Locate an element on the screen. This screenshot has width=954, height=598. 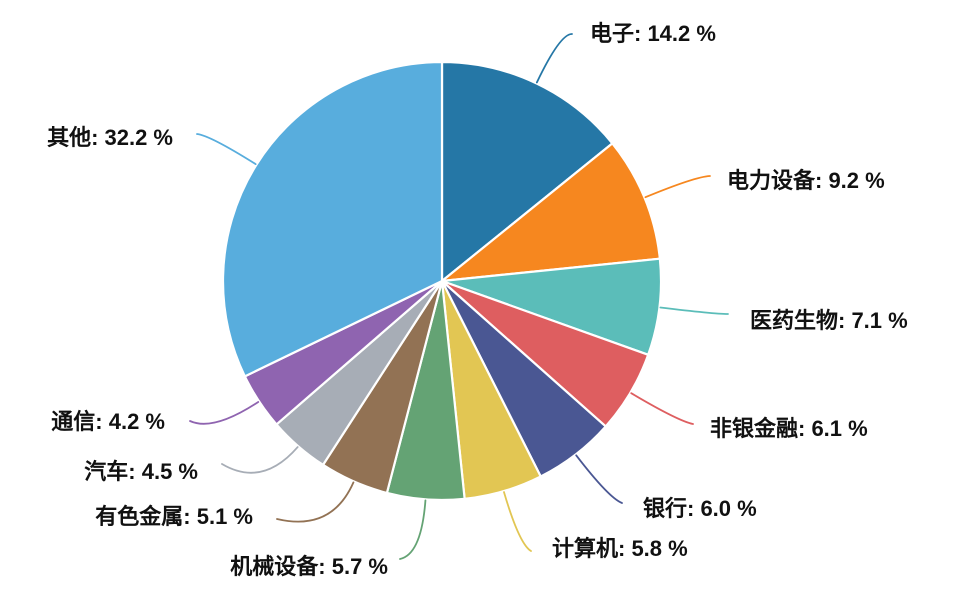
slice-label: 医药生物: 7.1 % is located at coordinates (829, 320).